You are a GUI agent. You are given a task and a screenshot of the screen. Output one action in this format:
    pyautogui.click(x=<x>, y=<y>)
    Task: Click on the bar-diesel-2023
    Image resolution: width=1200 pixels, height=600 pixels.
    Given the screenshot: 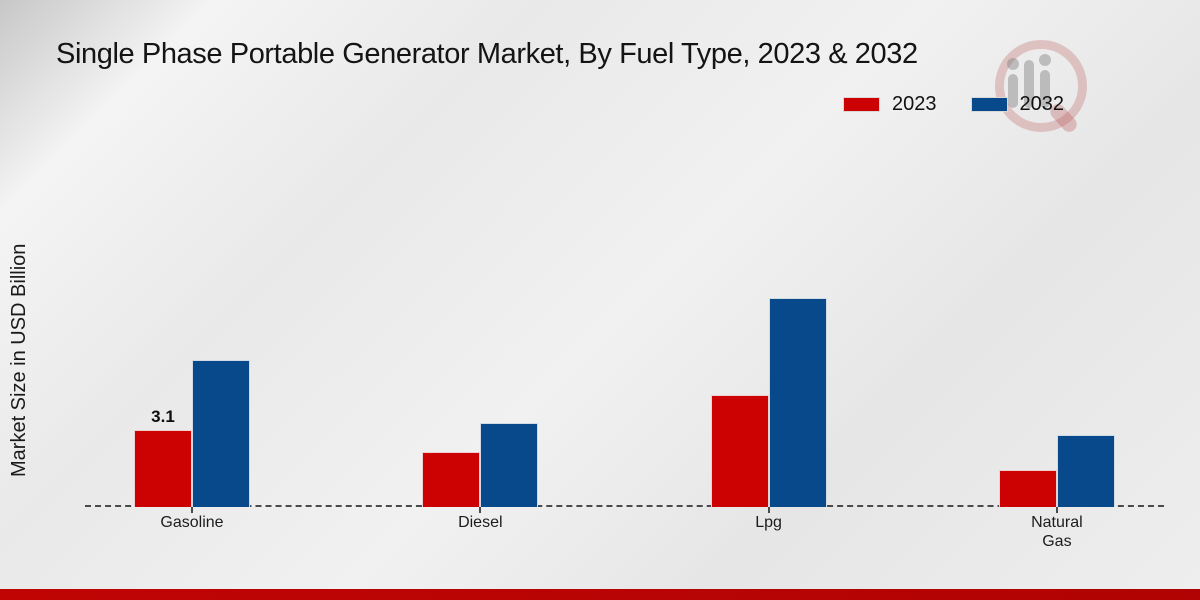 What is the action you would take?
    pyautogui.click(x=451, y=479)
    